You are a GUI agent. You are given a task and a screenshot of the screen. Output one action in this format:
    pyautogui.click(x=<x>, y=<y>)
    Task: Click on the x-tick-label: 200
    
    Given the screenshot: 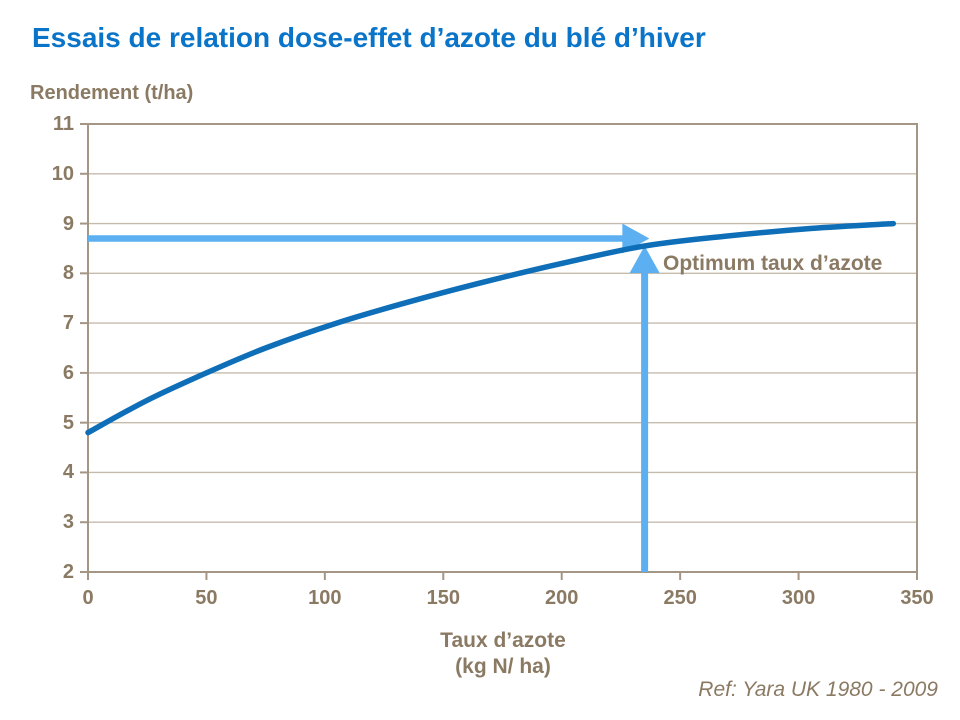 What is the action you would take?
    pyautogui.click(x=562, y=598)
    